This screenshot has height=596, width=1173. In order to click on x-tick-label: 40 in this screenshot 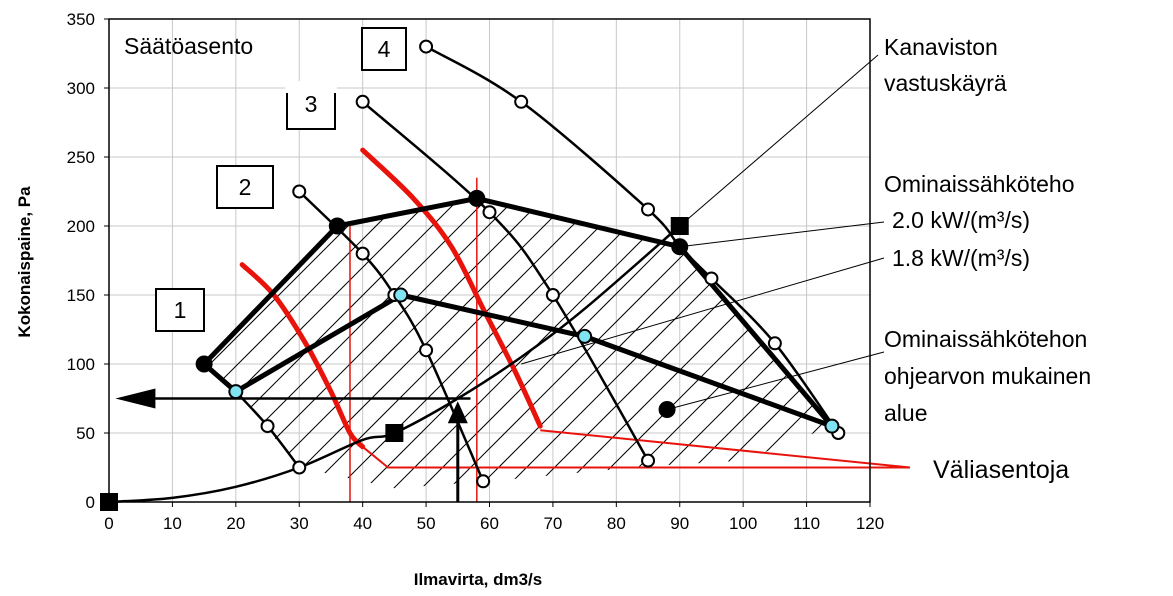, I will do `click(362, 523)`.